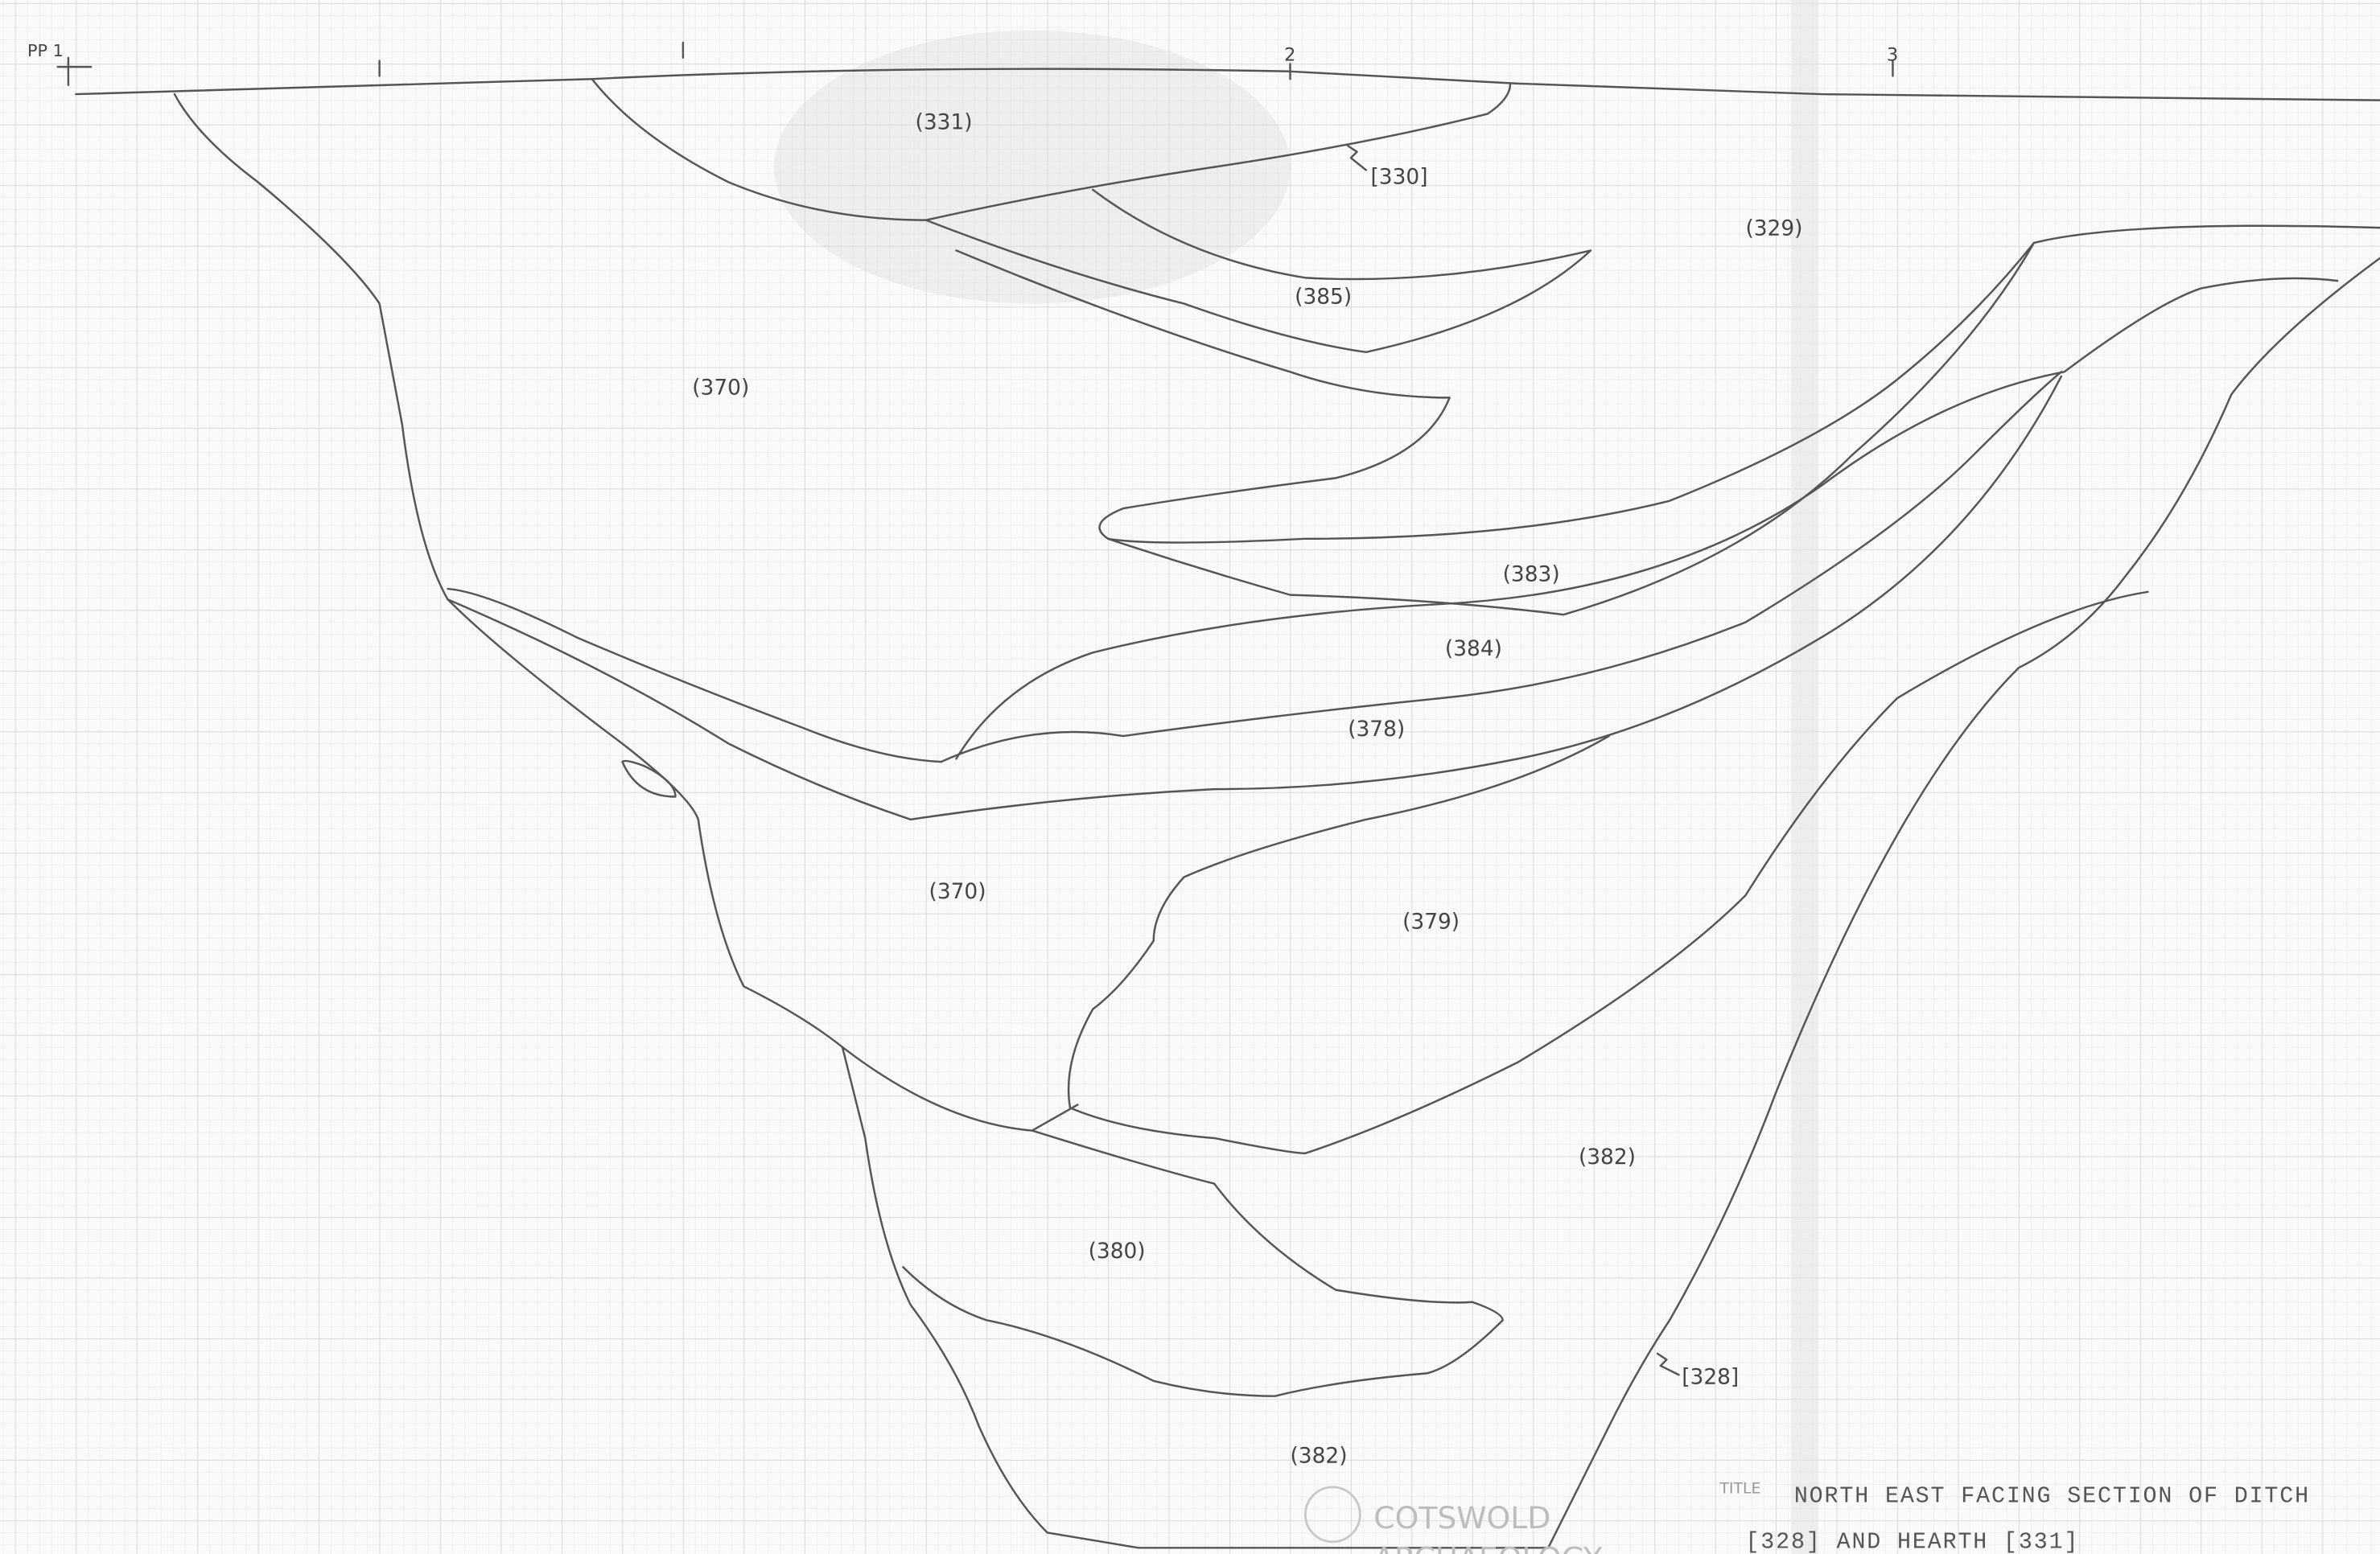  What do you see at coordinates (944, 121) in the screenshot?
I see `context-label: (331)` at bounding box center [944, 121].